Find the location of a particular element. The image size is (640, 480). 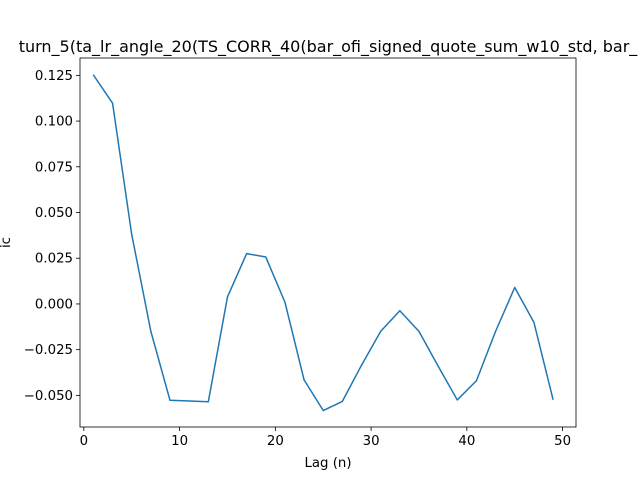

y-tick-label: 0.125 is located at coordinates (54, 76).